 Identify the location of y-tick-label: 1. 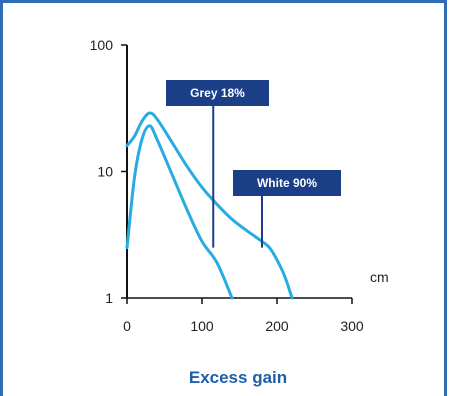
(109, 298).